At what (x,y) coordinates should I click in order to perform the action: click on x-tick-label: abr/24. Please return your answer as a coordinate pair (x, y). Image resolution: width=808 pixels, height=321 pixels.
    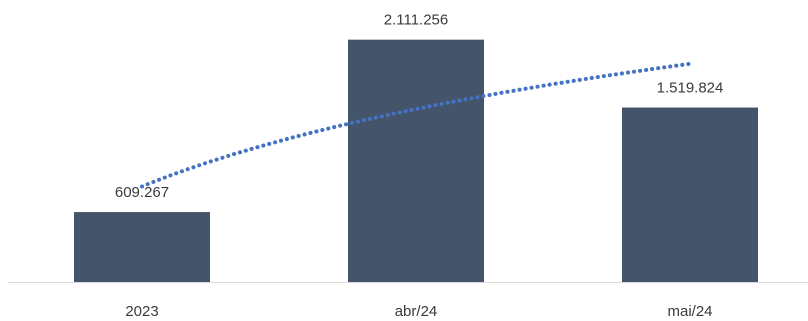
    Looking at the image, I should click on (416, 311).